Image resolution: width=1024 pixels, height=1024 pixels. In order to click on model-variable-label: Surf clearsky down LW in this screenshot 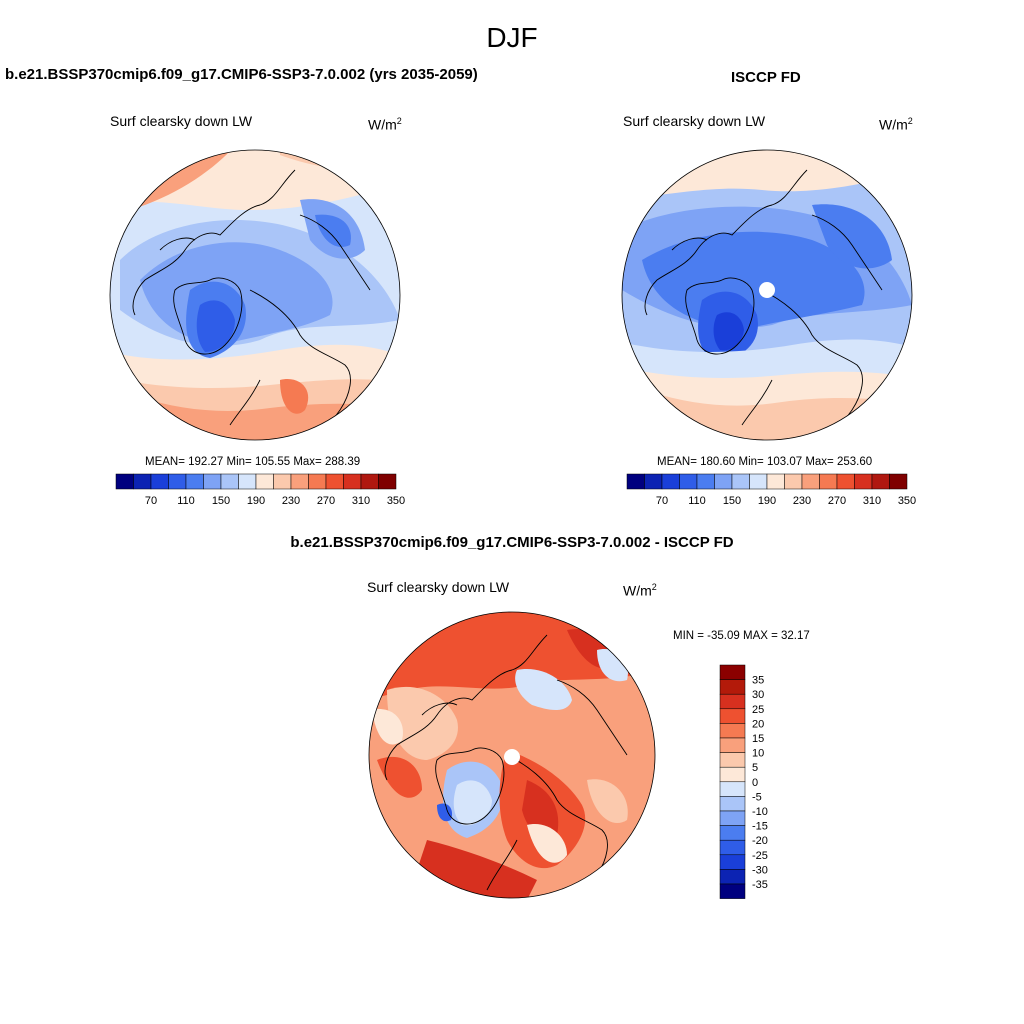, I will do `click(181, 121)`.